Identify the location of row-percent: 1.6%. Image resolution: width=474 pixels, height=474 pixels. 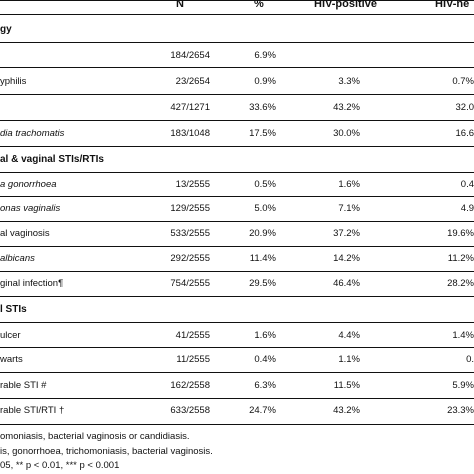
(265, 335).